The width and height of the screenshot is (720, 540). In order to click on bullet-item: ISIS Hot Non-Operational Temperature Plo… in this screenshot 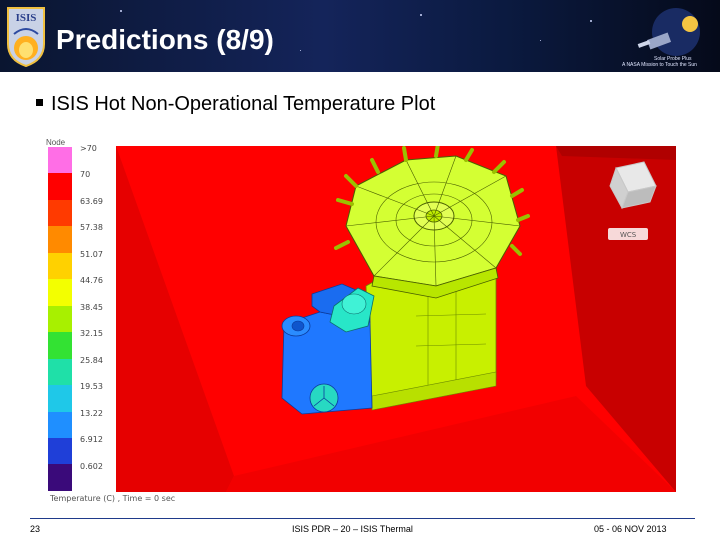, I will do `click(235, 104)`.